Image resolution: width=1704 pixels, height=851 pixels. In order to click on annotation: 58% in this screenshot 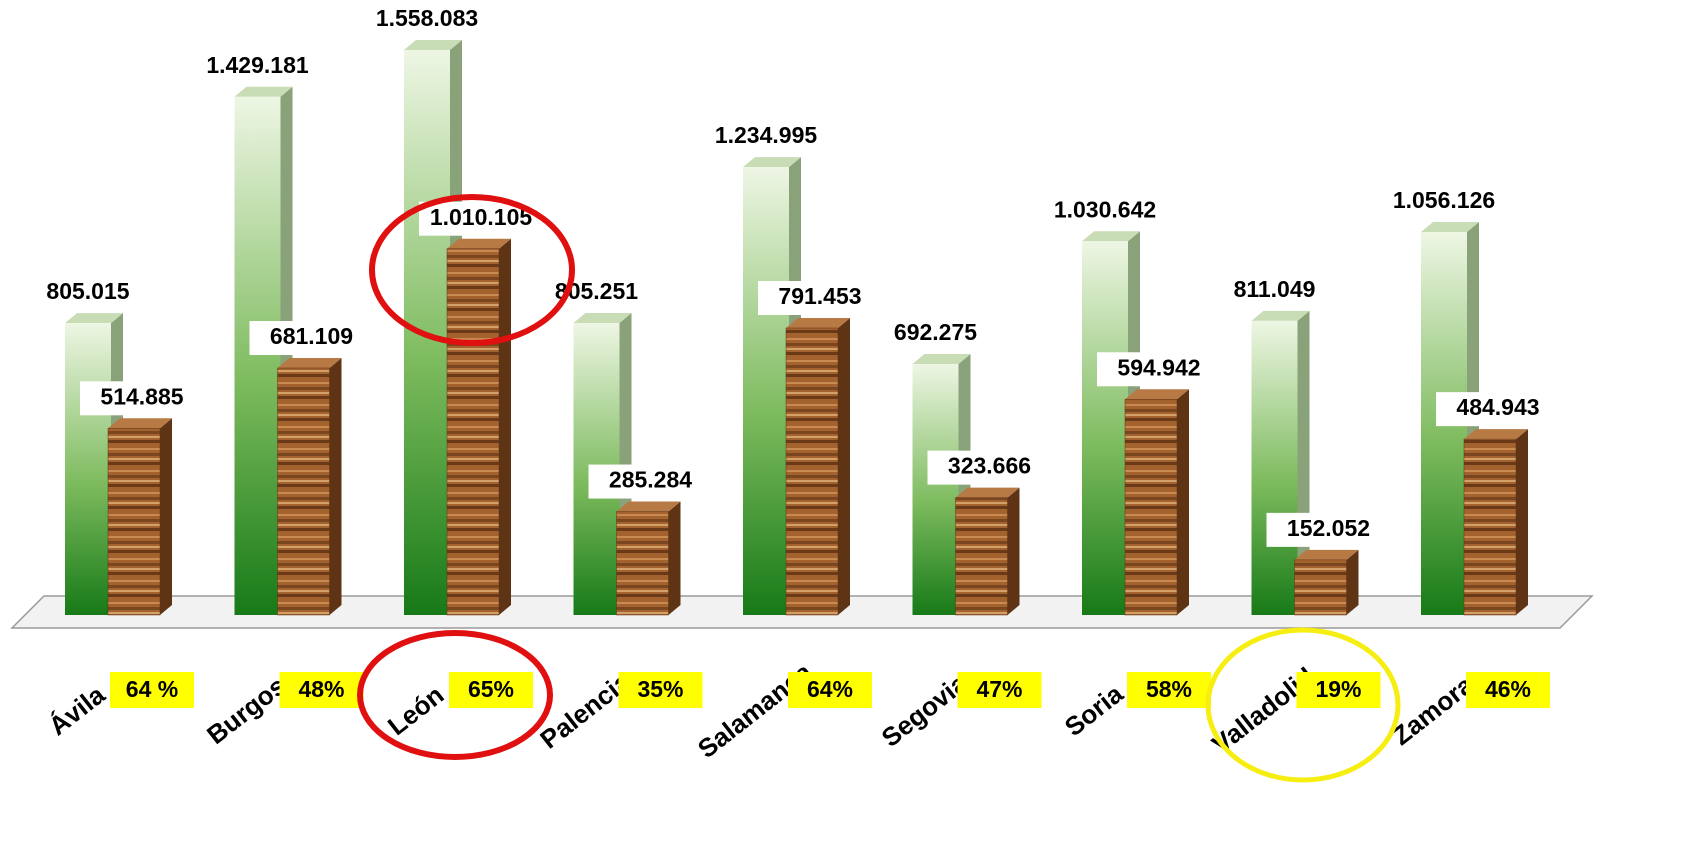, I will do `click(1169, 689)`.